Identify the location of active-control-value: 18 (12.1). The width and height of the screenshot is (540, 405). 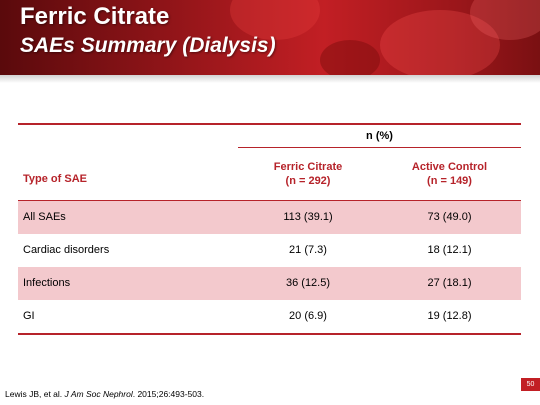
(449, 250).